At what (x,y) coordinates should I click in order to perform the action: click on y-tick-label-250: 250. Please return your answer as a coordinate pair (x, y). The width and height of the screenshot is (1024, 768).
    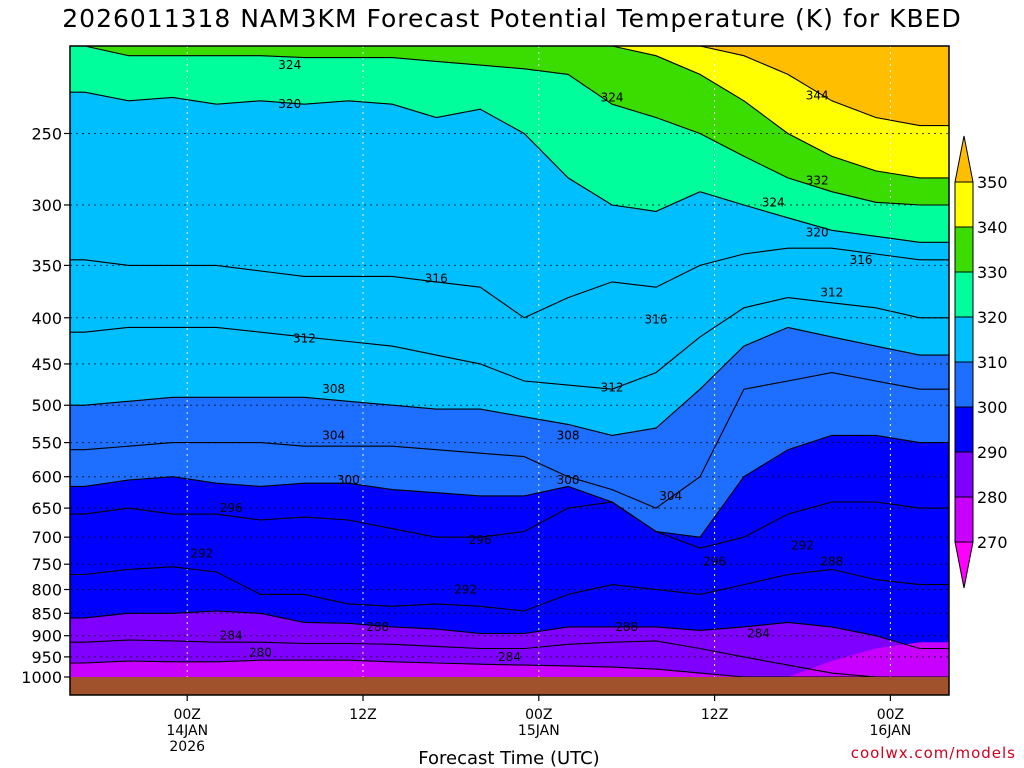
    Looking at the image, I should click on (46, 133).